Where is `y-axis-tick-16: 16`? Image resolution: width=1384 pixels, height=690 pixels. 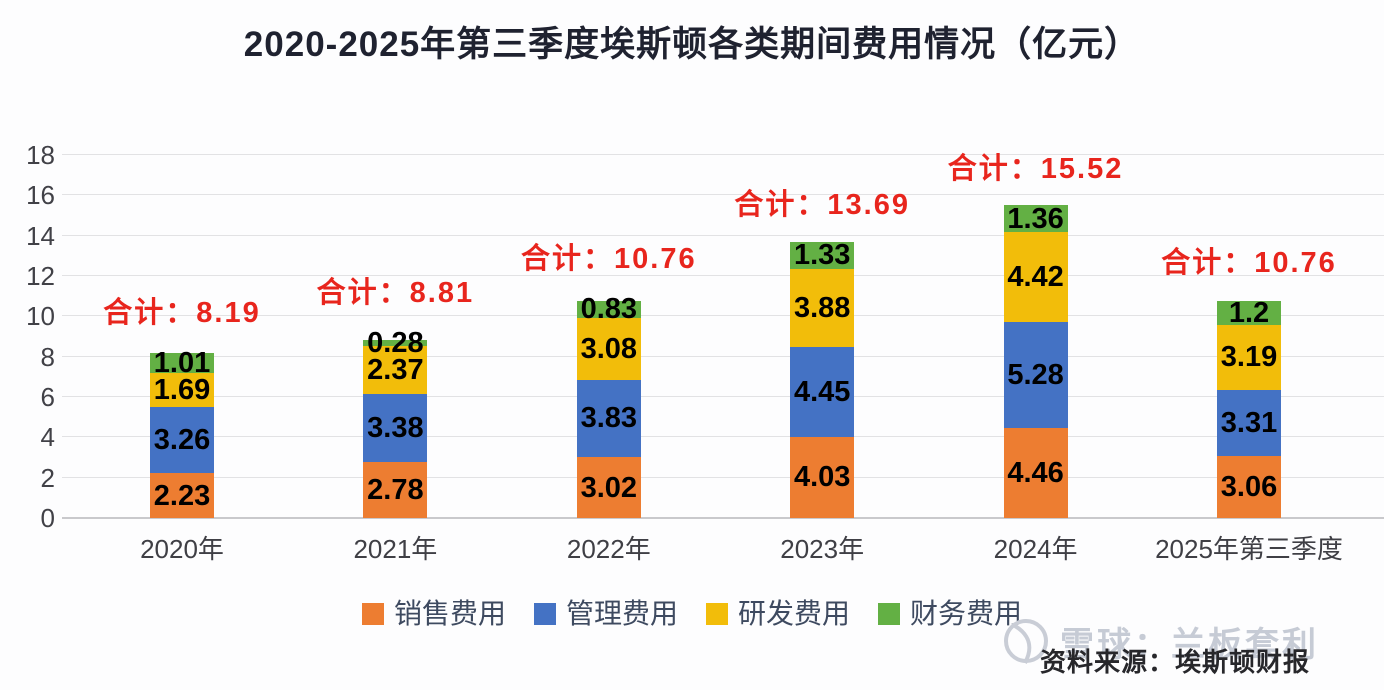 y-axis-tick-16: 16 is located at coordinates (40, 195).